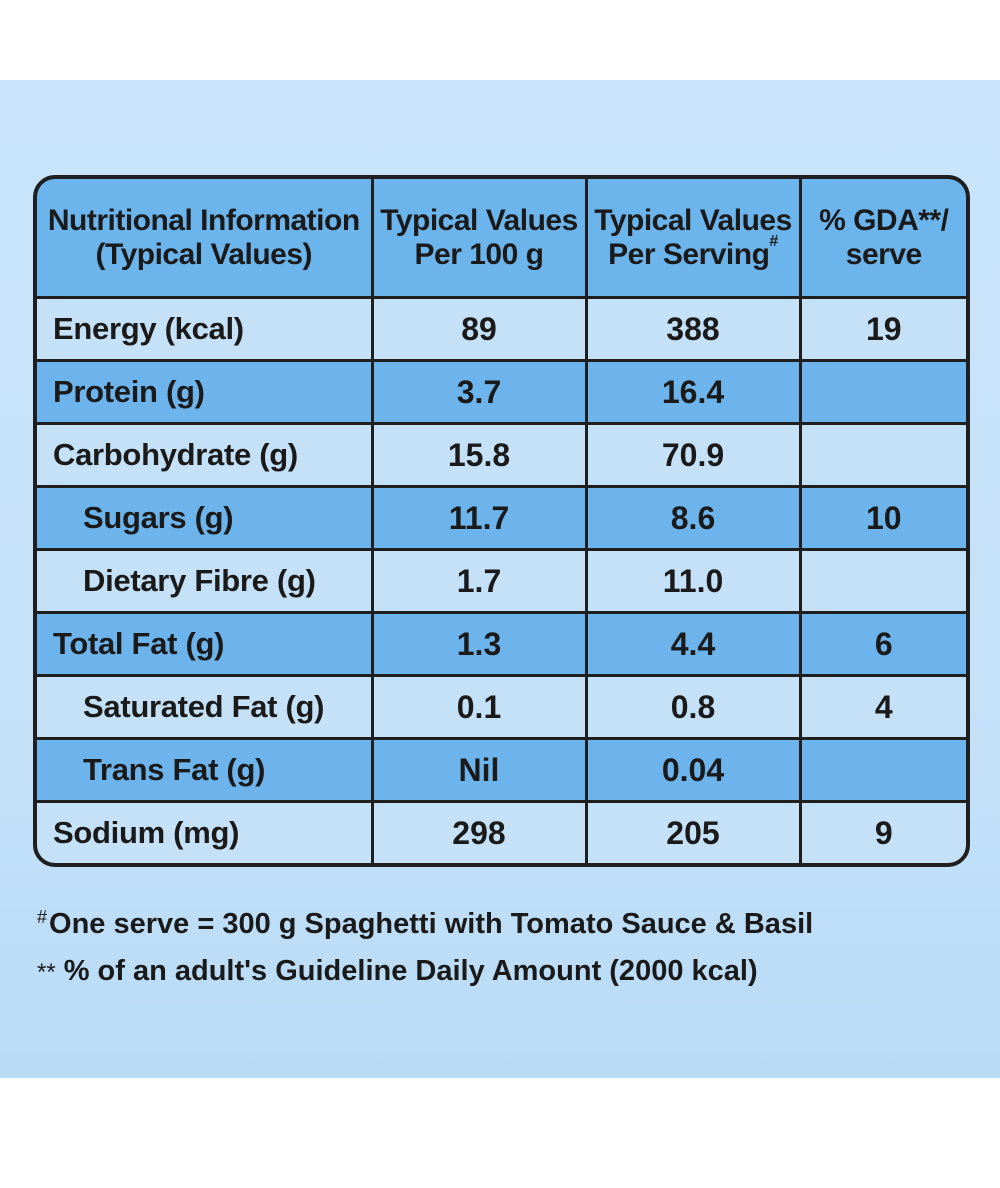 The image size is (1000, 1188). I want to click on nutrient-name: Dietary Fibre (g), so click(205, 581).